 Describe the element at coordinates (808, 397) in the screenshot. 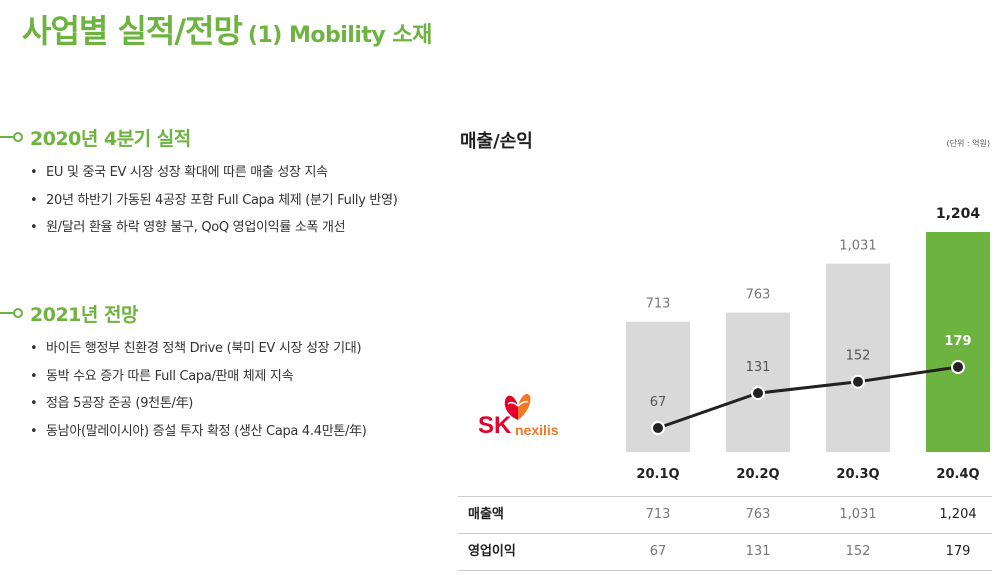

I see `profit-line` at that location.